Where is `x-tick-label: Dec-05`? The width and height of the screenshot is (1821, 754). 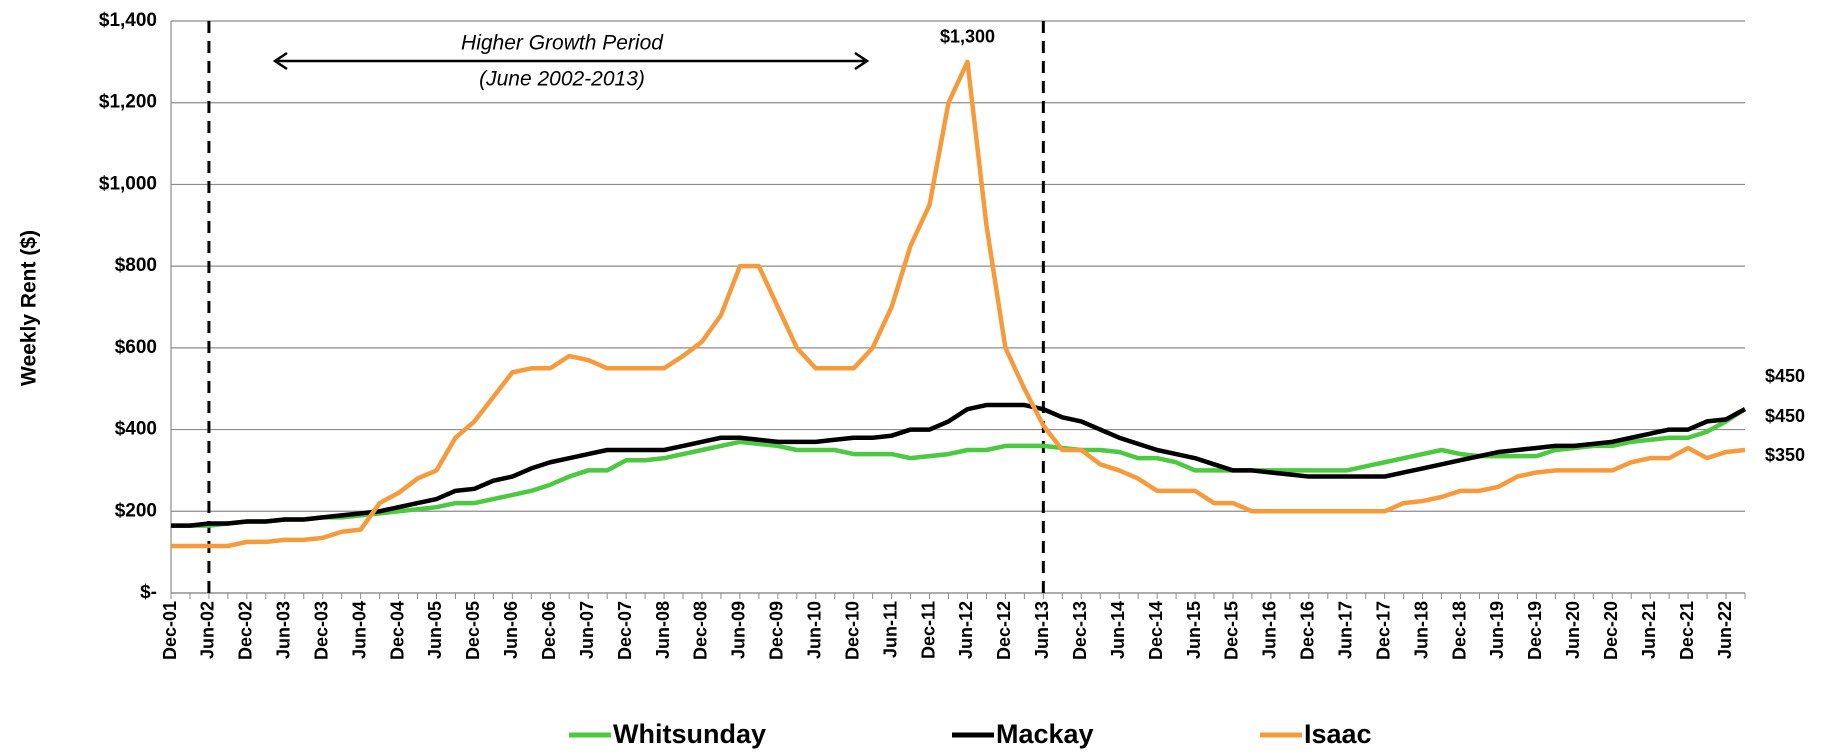 x-tick-label: Dec-05 is located at coordinates (473, 630).